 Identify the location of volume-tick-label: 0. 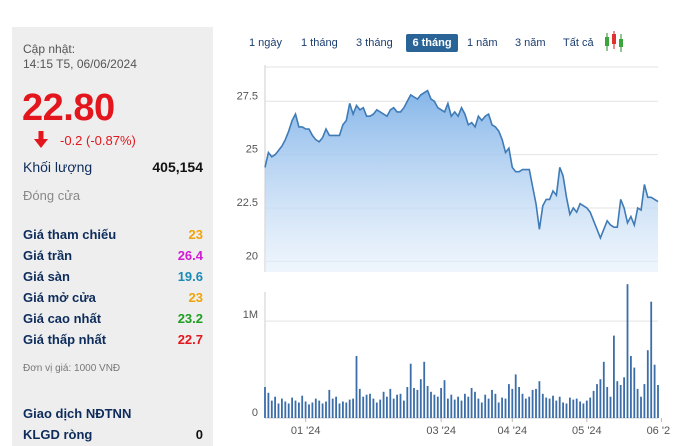
(255, 413).